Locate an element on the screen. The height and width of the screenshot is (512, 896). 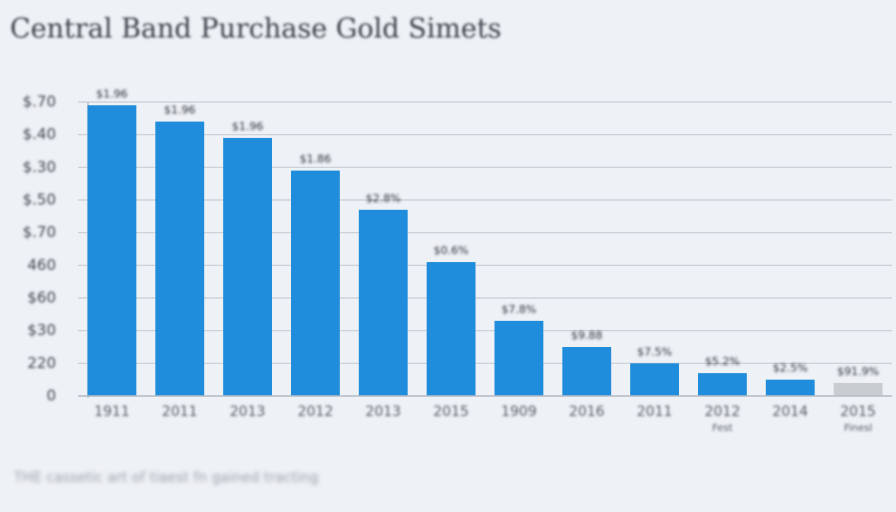
x-tick-label: 1911 is located at coordinates (112, 412).